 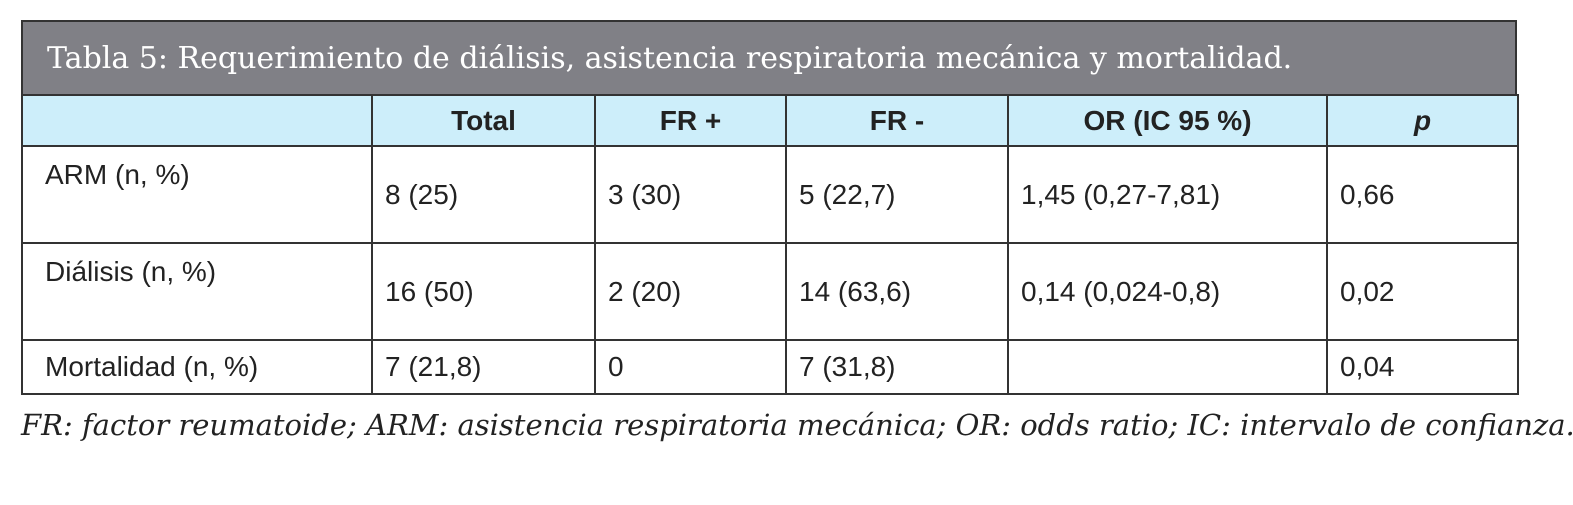 What do you see at coordinates (197, 120) in the screenshot?
I see `header-cell` at bounding box center [197, 120].